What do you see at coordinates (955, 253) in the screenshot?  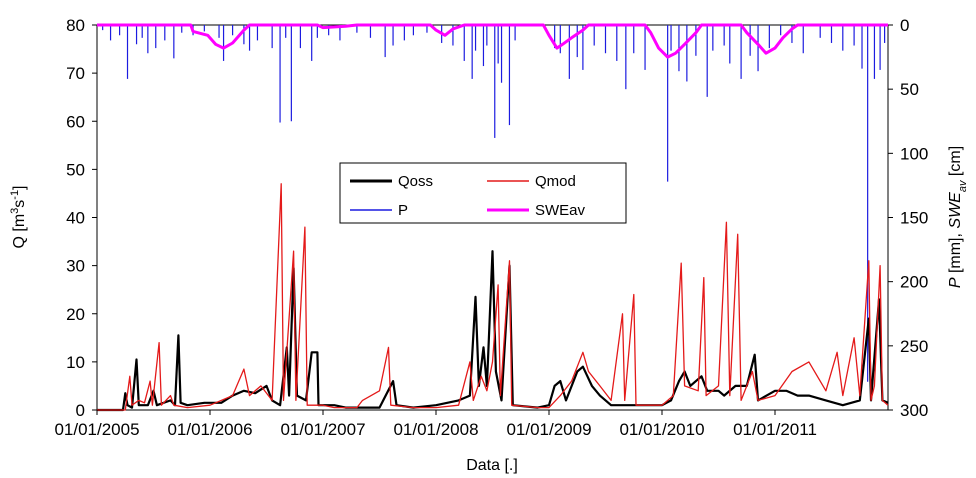 I see `y-right-label-mm: [mm],` at bounding box center [955, 253].